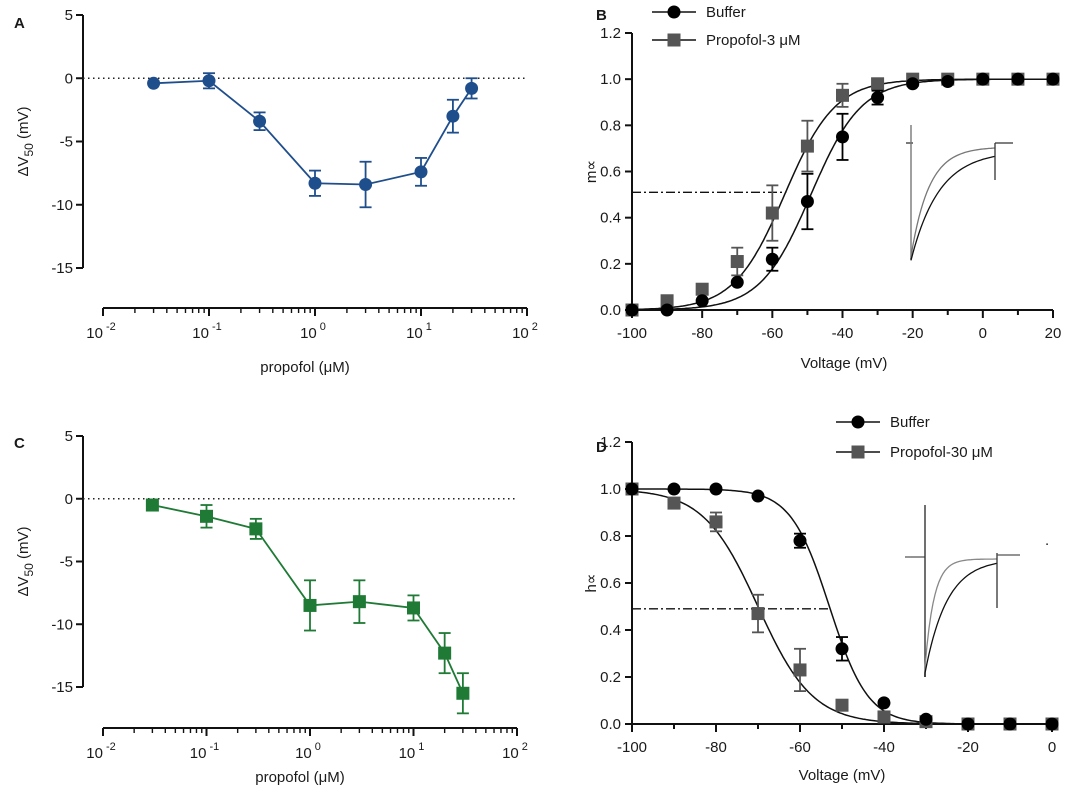  Describe the element at coordinates (800, 747) in the screenshot. I see `x-tick-label: -60` at that location.